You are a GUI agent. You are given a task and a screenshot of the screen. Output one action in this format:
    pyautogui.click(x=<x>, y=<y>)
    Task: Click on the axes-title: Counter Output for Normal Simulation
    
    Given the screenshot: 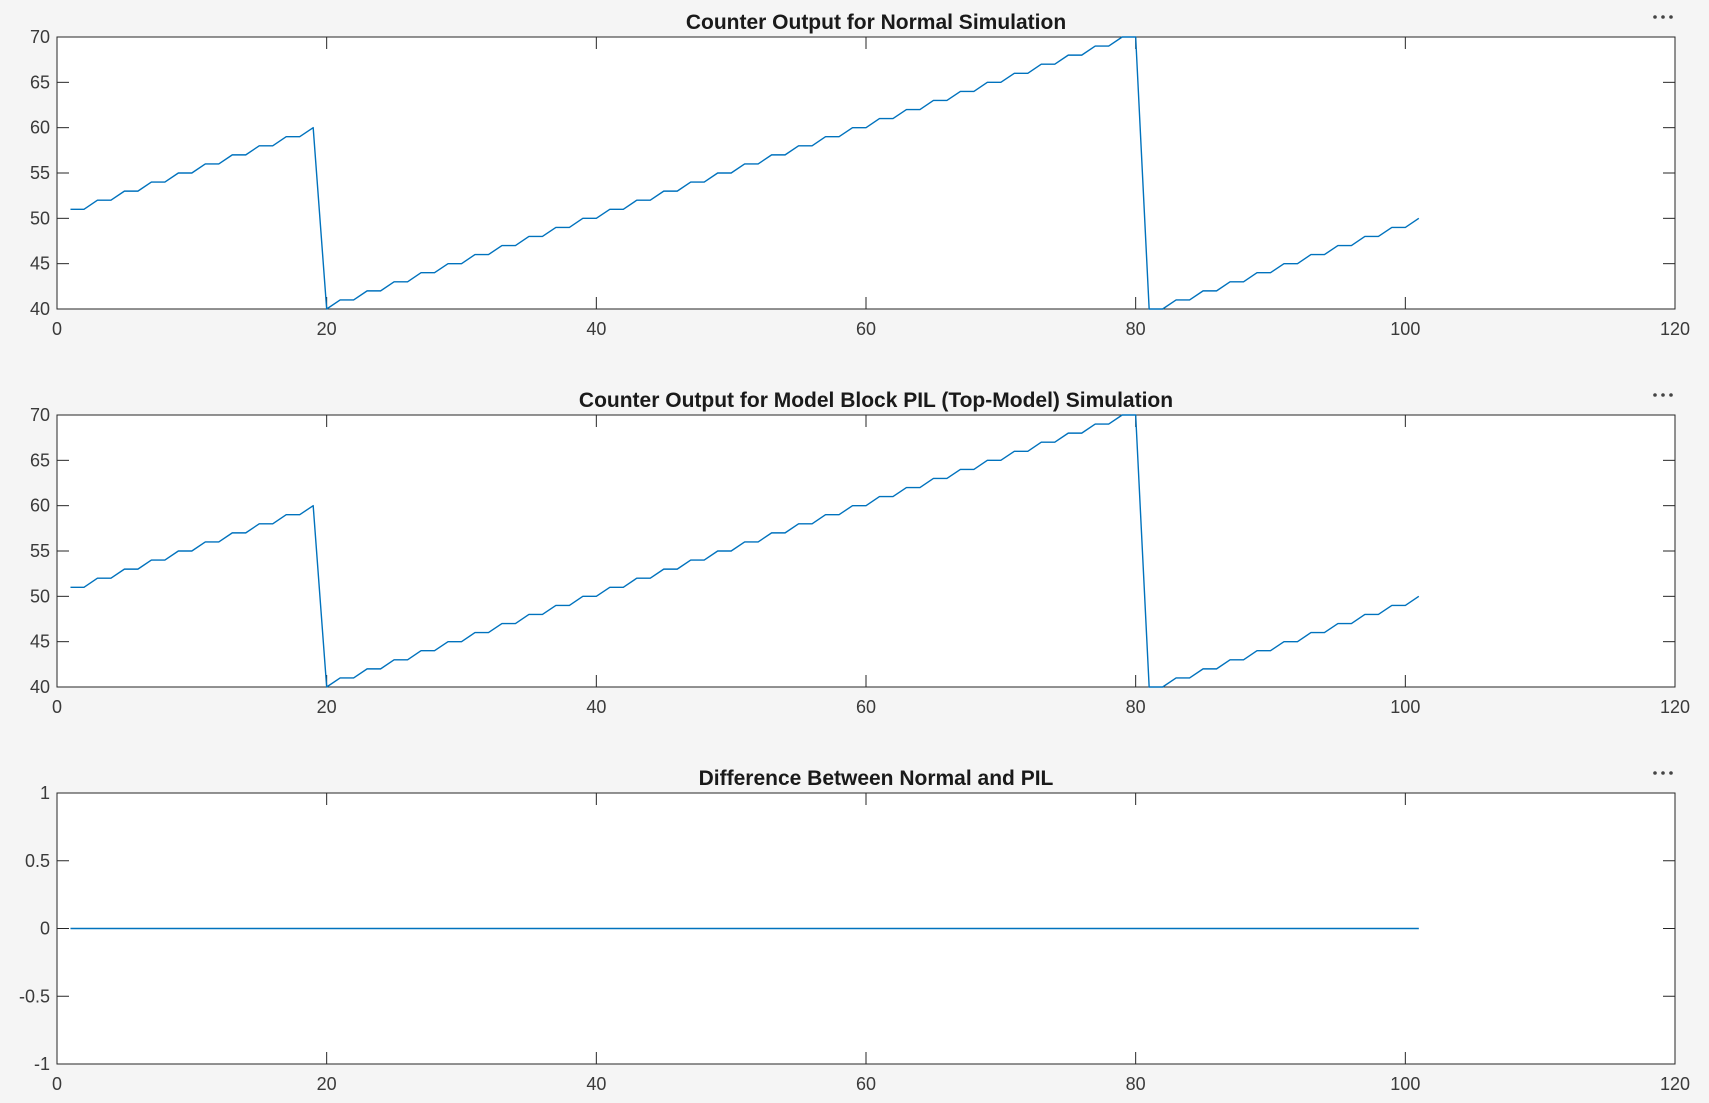 What is the action you would take?
    pyautogui.click(x=876, y=22)
    